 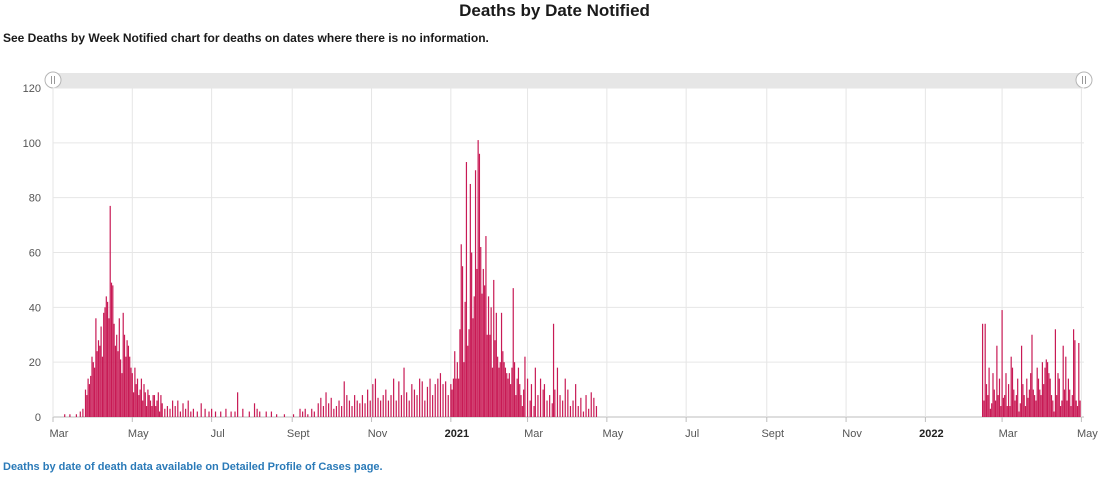 I want to click on range-handle-left, so click(x=53, y=80).